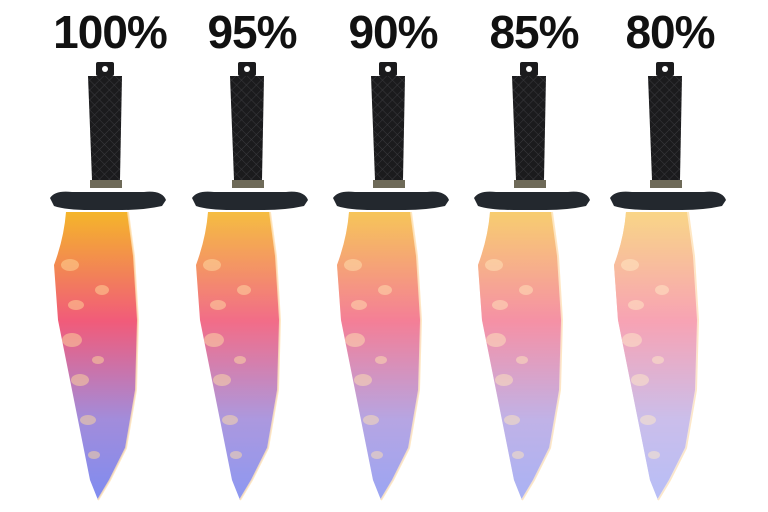 This screenshot has height=512, width=768. I want to click on wear-percentage-label: 80%, so click(670, 32).